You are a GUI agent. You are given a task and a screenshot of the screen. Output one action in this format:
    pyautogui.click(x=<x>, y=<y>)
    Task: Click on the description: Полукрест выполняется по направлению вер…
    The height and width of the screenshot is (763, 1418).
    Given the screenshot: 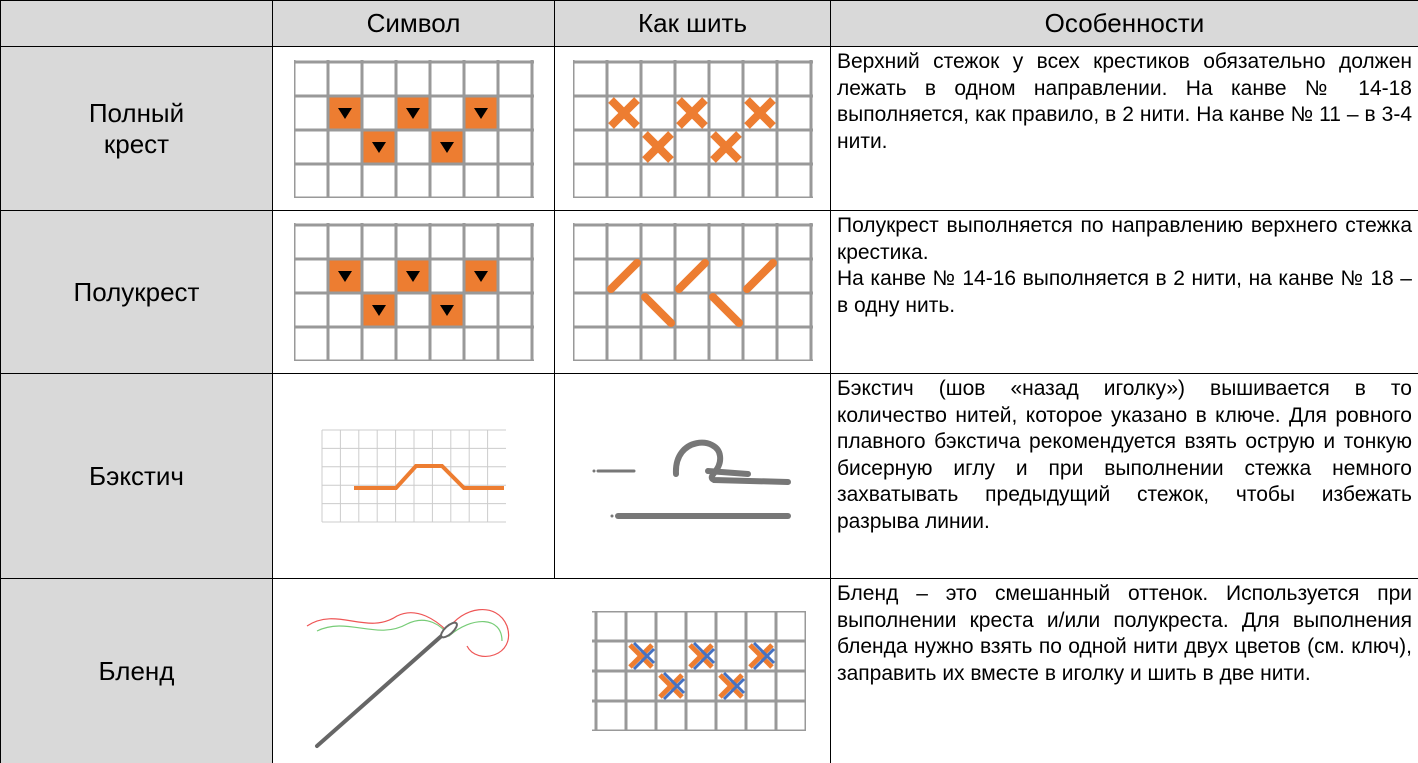 What is the action you would take?
    pyautogui.click(x=1124, y=239)
    